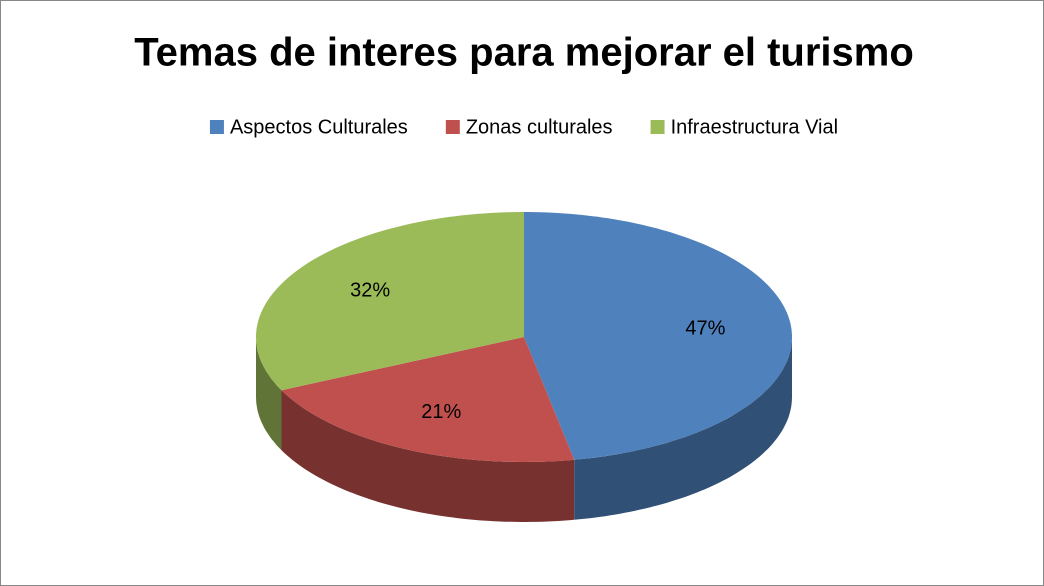  Describe the element at coordinates (319, 127) in the screenshot. I see `legend-label: Aspectos Culturales` at that location.